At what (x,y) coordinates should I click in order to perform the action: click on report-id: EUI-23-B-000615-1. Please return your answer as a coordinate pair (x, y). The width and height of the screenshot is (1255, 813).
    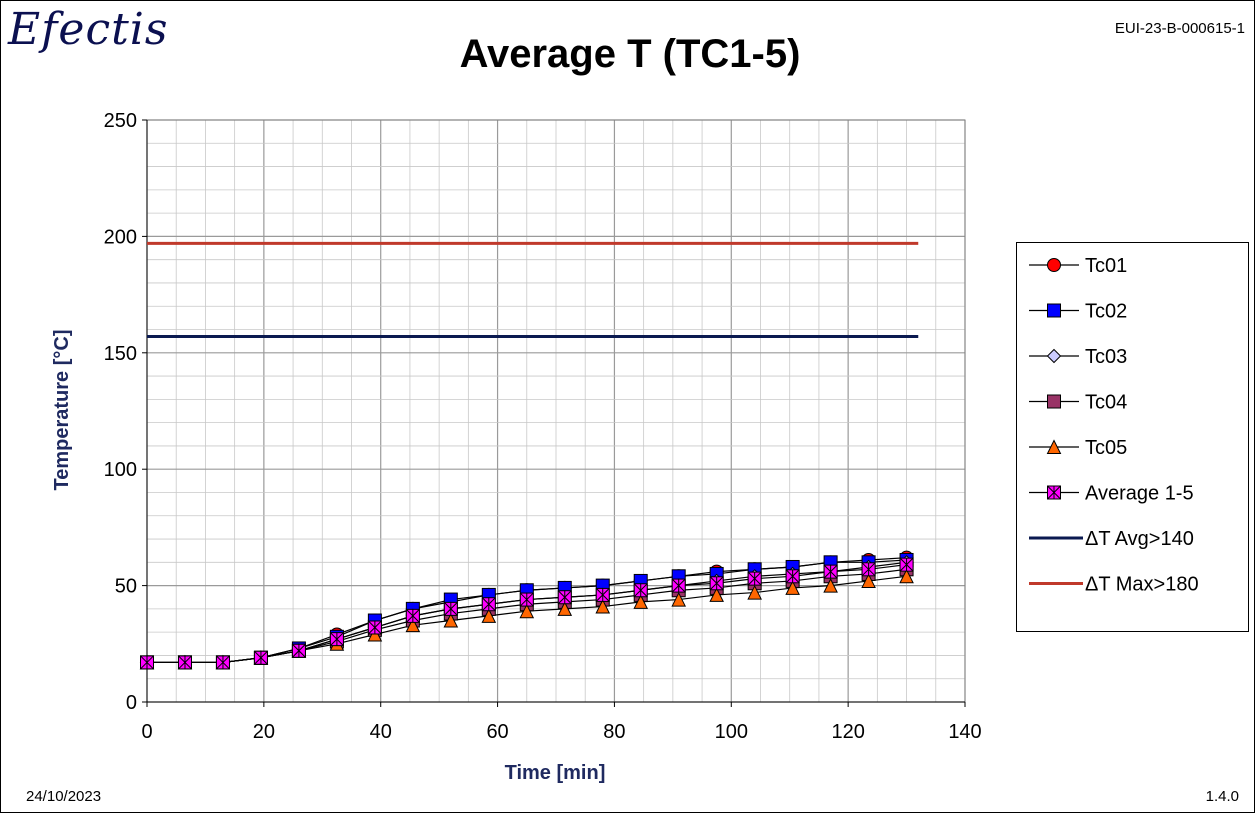
    Looking at the image, I should click on (1179, 28).